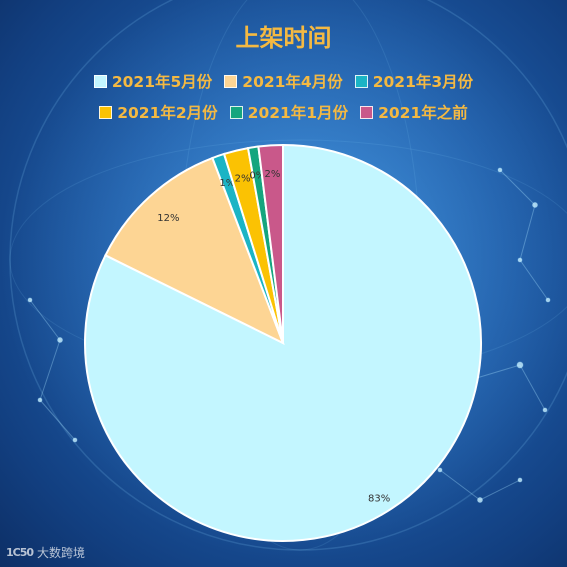 The height and width of the screenshot is (567, 567). Describe the element at coordinates (423, 82) in the screenshot. I see `legend-label: 2021年3月份` at that location.